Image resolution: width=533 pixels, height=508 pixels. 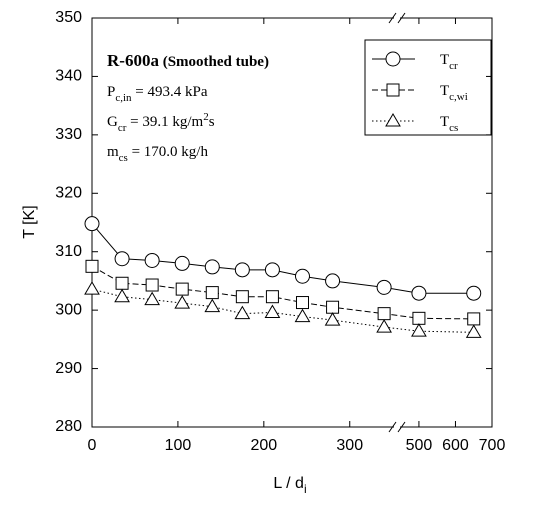 What do you see at coordinates (29, 222) in the screenshot?
I see `y-axis-label: T [K]` at bounding box center [29, 222].